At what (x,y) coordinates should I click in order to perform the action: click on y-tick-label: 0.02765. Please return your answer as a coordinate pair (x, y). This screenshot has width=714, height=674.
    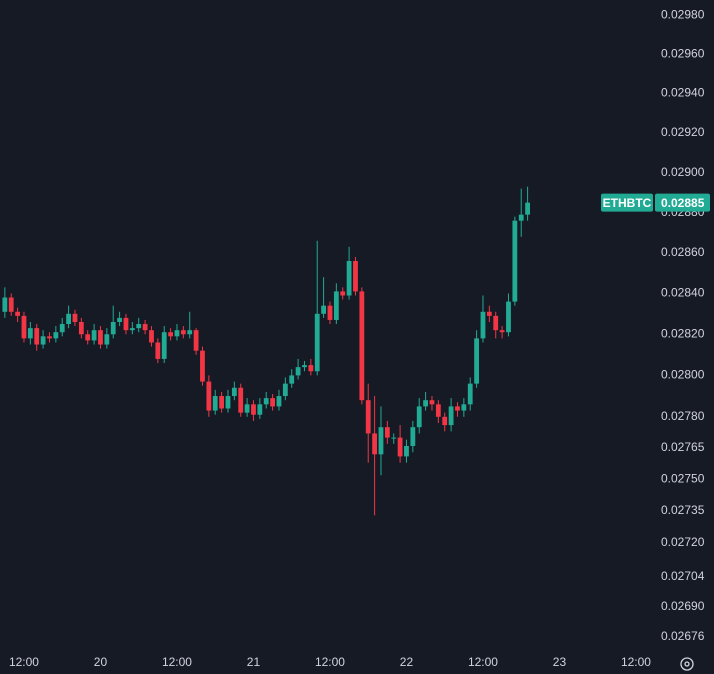
    Looking at the image, I should click on (683, 447).